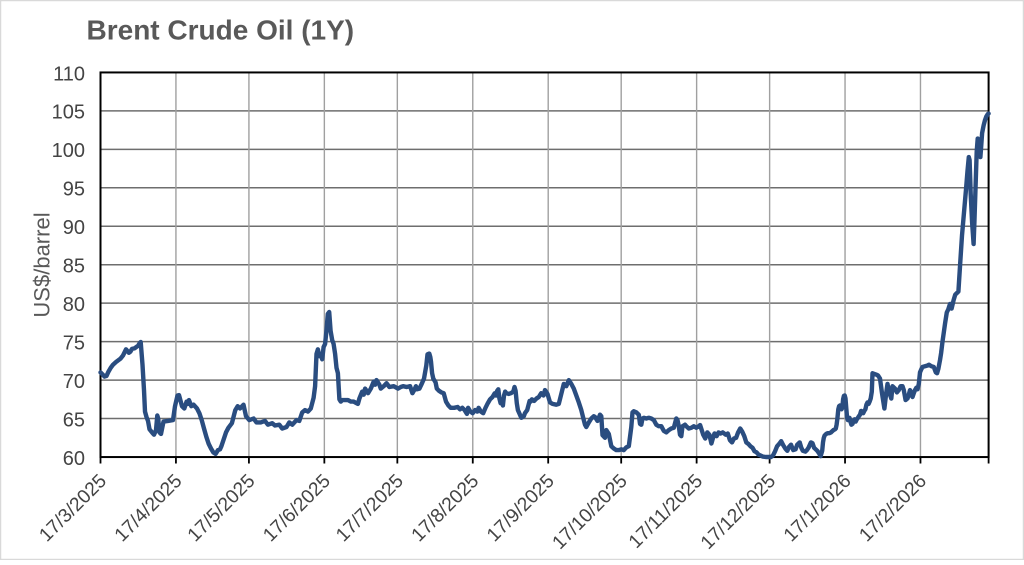  I want to click on svg-text: US$/barrel, so click(42, 264).